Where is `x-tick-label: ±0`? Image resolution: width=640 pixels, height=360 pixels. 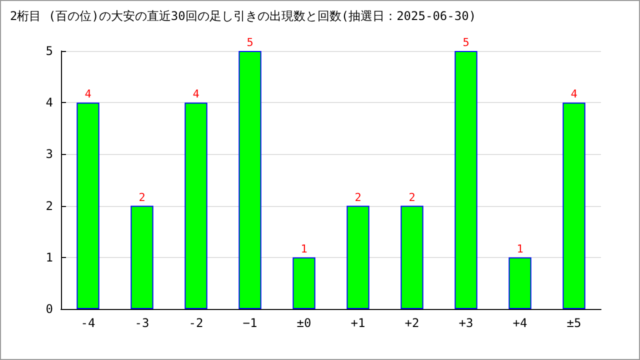 x-tick-label: ±0 is located at coordinates (304, 323).